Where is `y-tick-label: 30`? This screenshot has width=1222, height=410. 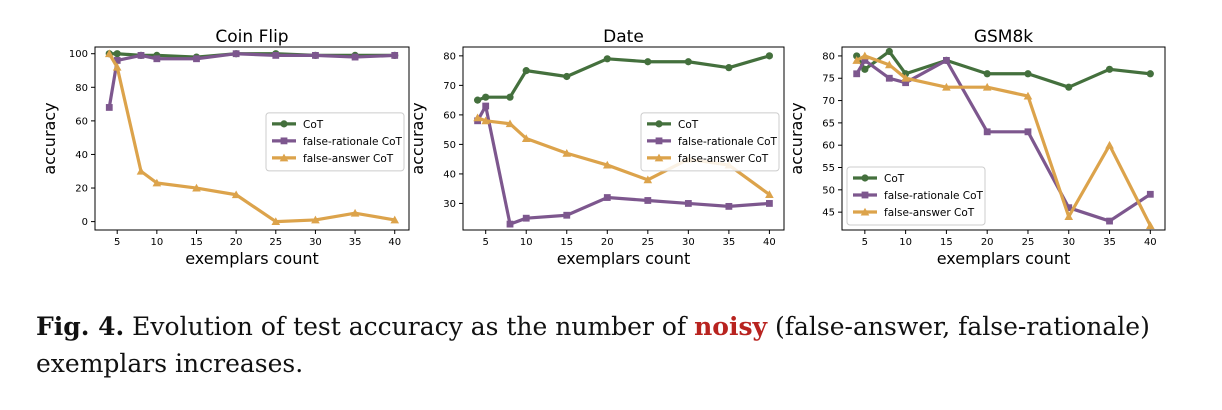
y-tick-label: 30 is located at coordinates (449, 204).